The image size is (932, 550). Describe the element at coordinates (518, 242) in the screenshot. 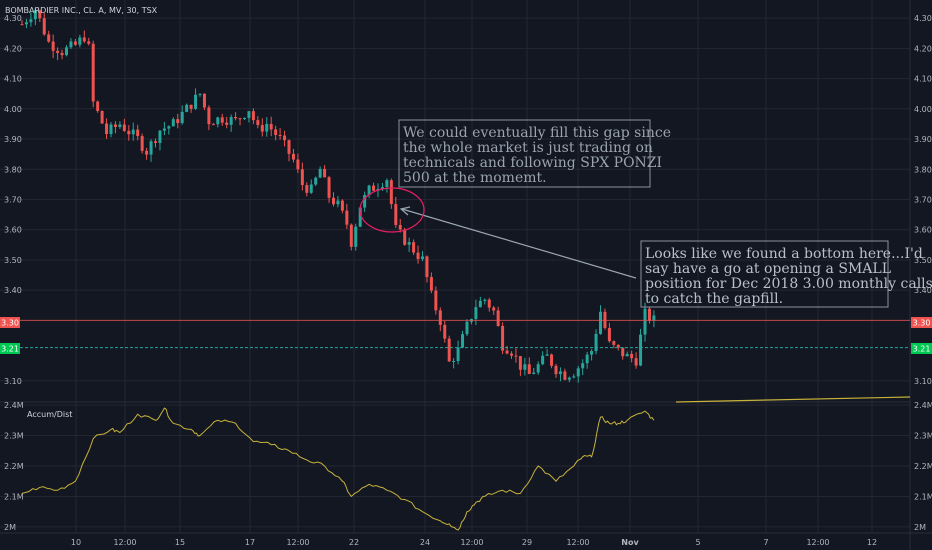

I see `annotation-arrow` at that location.